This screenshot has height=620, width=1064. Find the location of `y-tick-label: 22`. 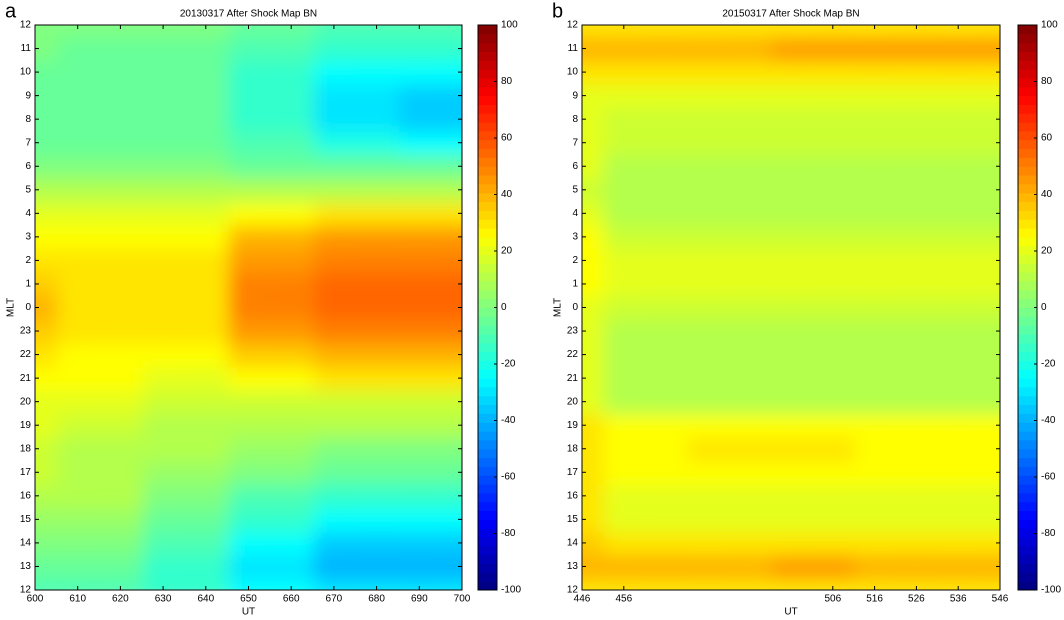

y-tick-label: 22 is located at coordinates (26, 354).